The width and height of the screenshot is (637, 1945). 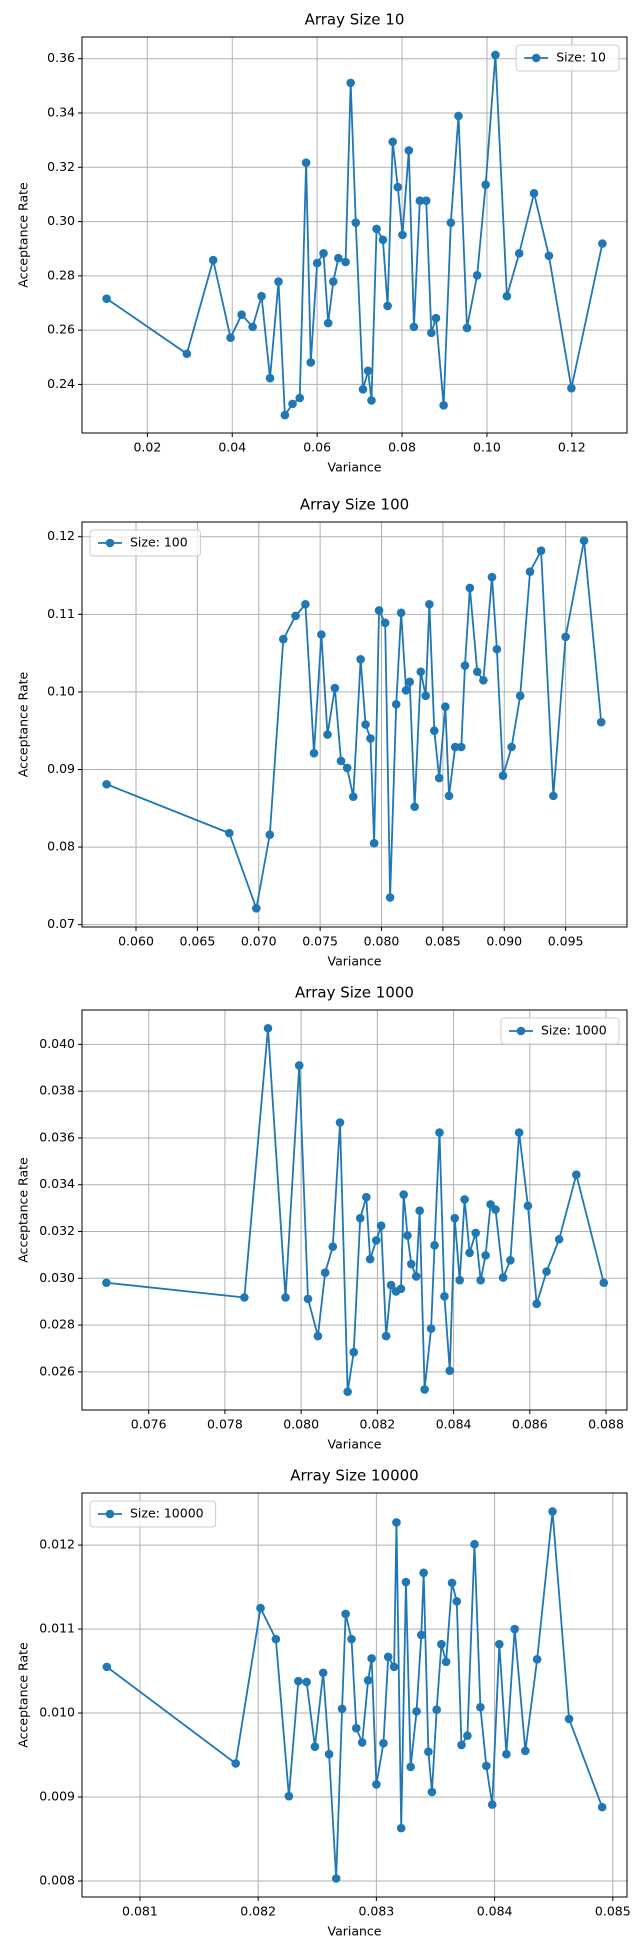 What do you see at coordinates (530, 1424) in the screenshot?
I see `x-tick-label: 0.086` at bounding box center [530, 1424].